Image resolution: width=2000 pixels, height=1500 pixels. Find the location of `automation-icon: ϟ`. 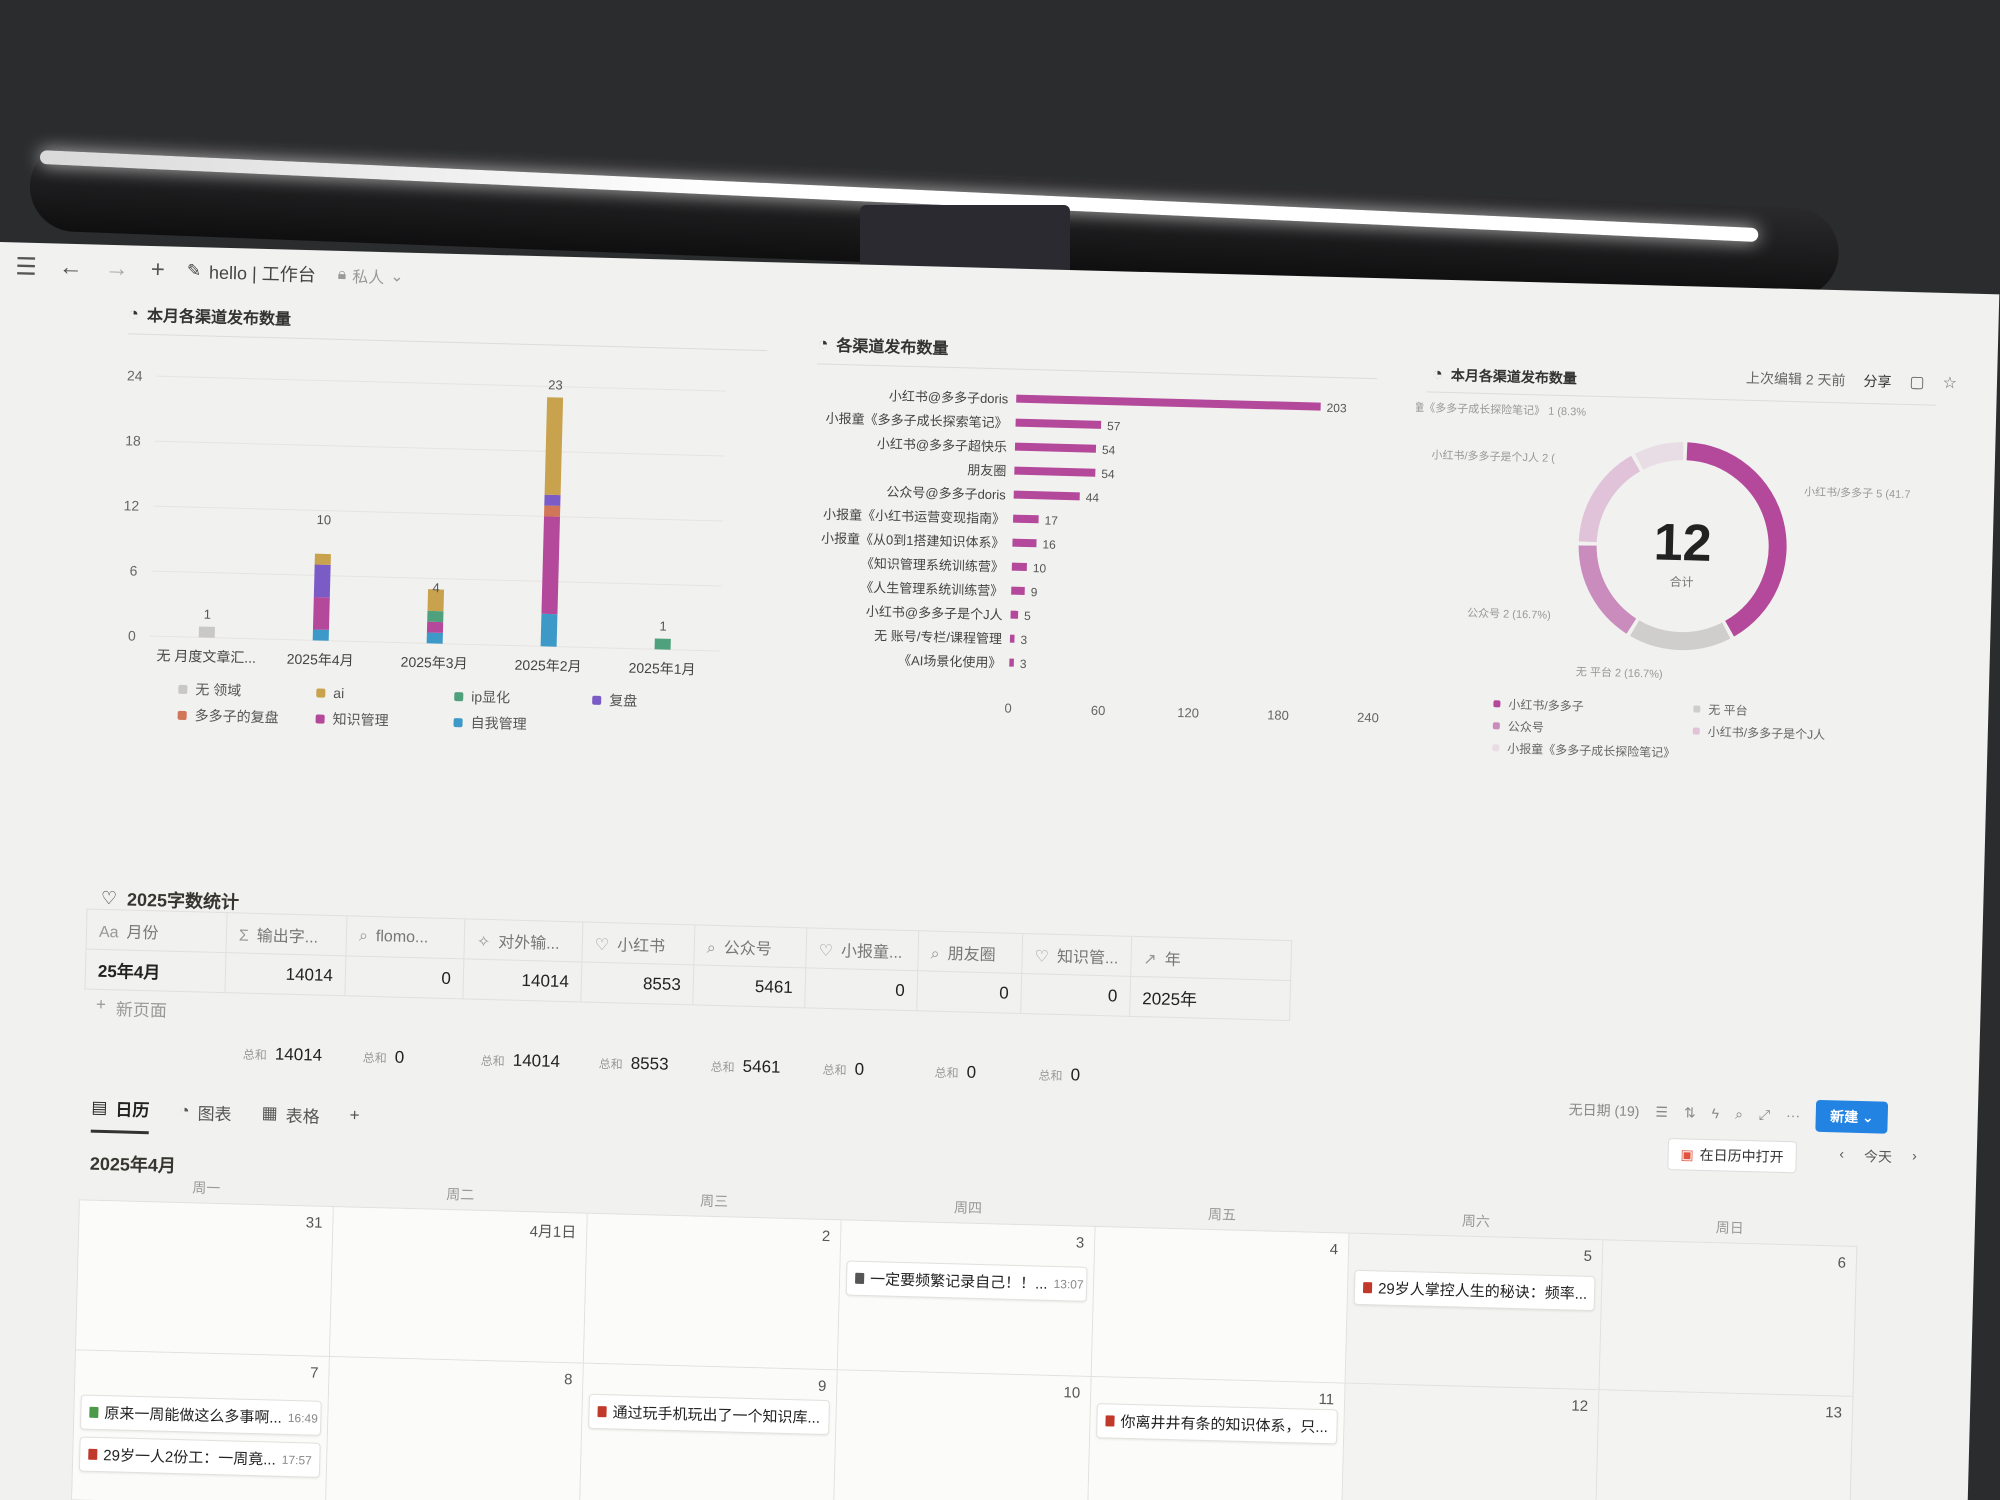

automation-icon: ϟ is located at coordinates (1715, 1113).